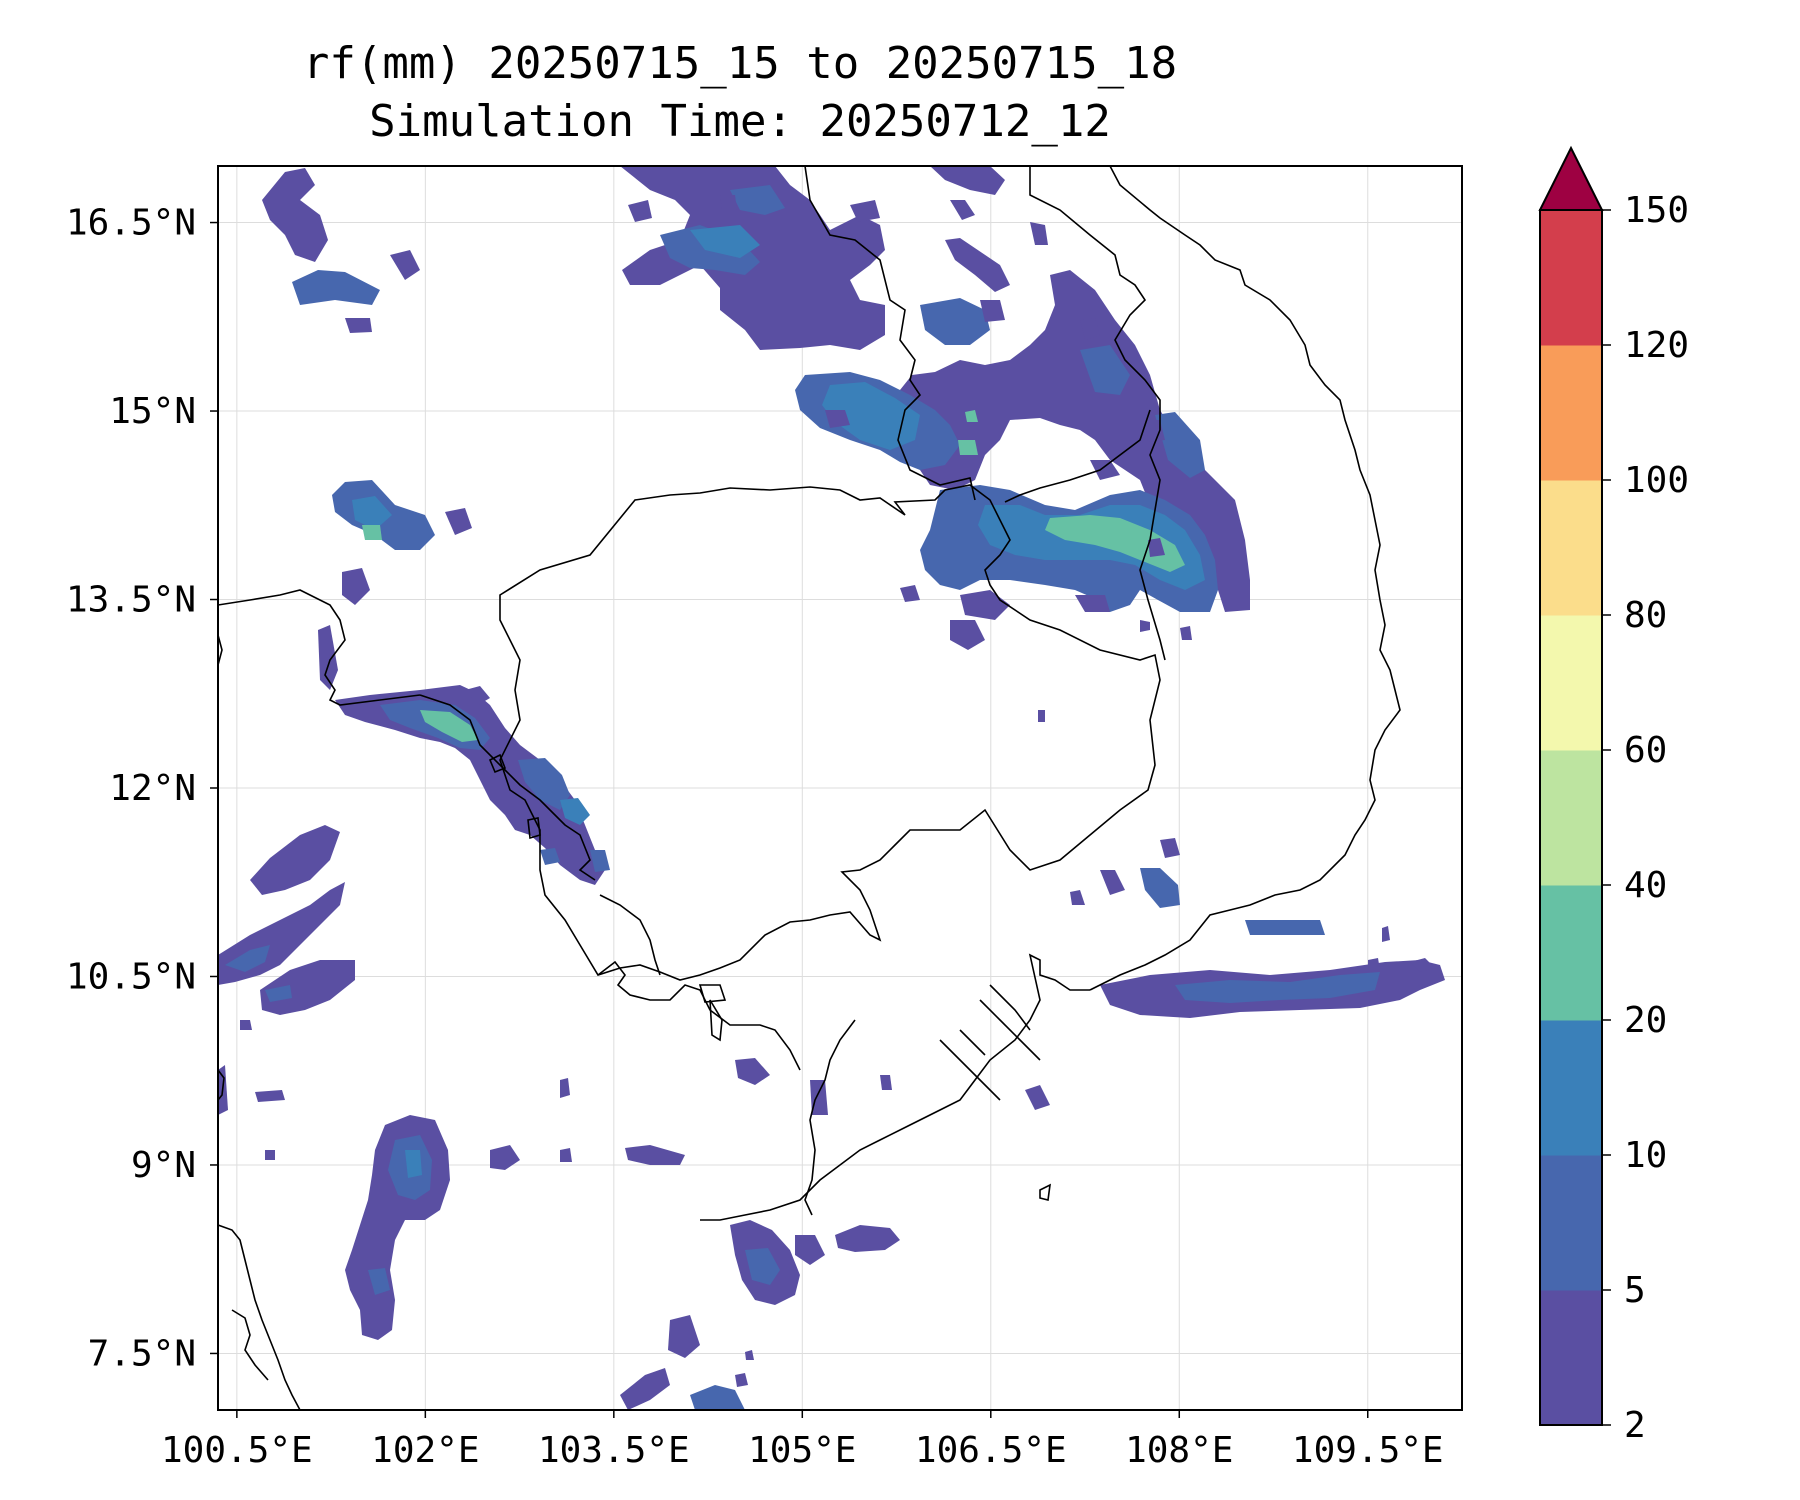 The height and width of the screenshot is (1500, 1800). What do you see at coordinates (1368, 1450) in the screenshot?
I see `lon-tick-label: 109.5°E` at bounding box center [1368, 1450].